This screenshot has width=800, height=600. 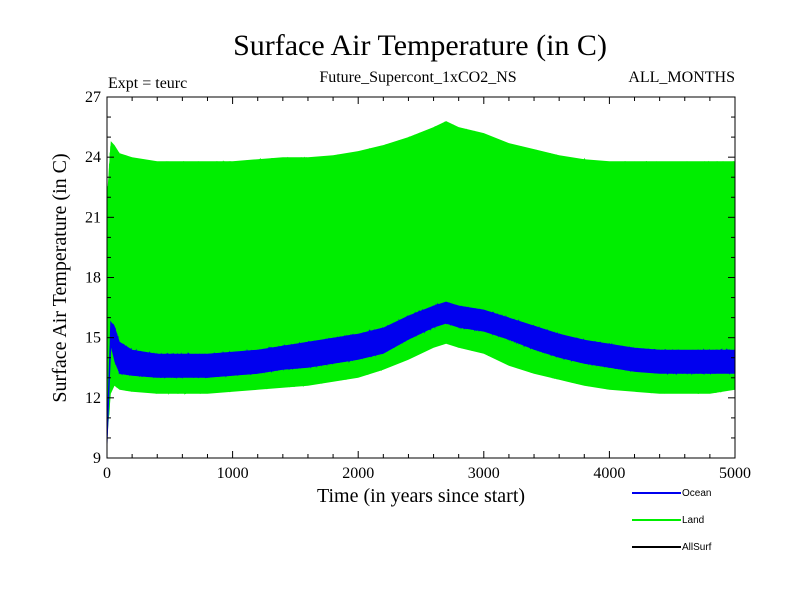 What do you see at coordinates (93, 278) in the screenshot?
I see `y-tick-label: 18` at bounding box center [93, 278].